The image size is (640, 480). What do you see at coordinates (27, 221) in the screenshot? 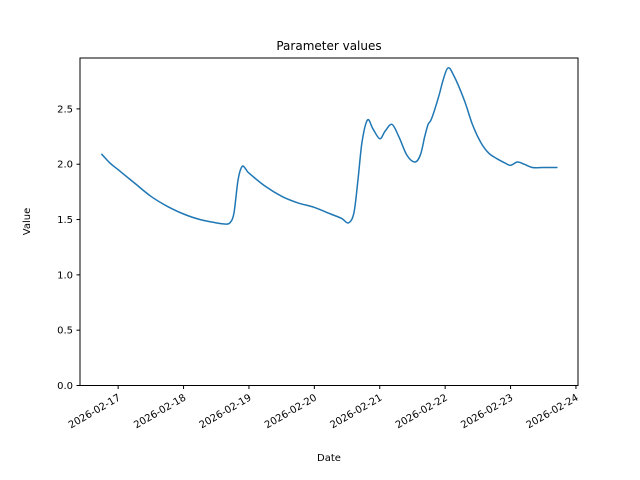
I see `y-axis-label: Value` at bounding box center [27, 221].